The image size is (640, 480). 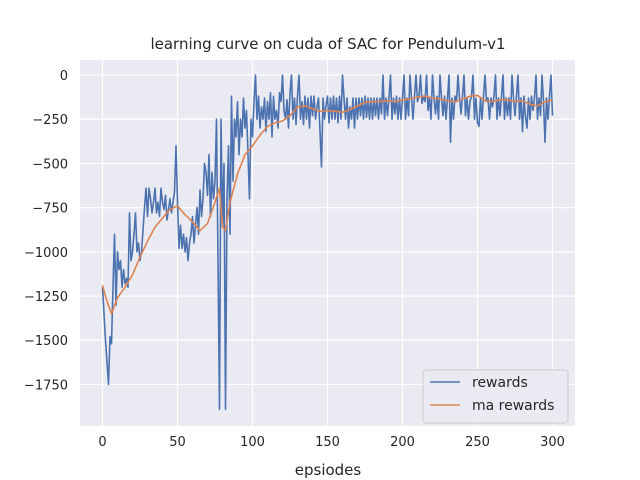 I want to click on x-tick-label: 300, so click(x=552, y=442).